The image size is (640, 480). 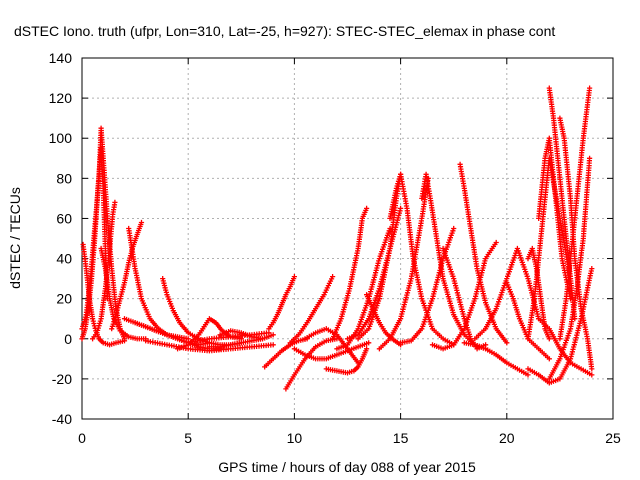 What do you see at coordinates (15, 238) in the screenshot?
I see `y-axis-label: dSTEC / TECUs` at bounding box center [15, 238].